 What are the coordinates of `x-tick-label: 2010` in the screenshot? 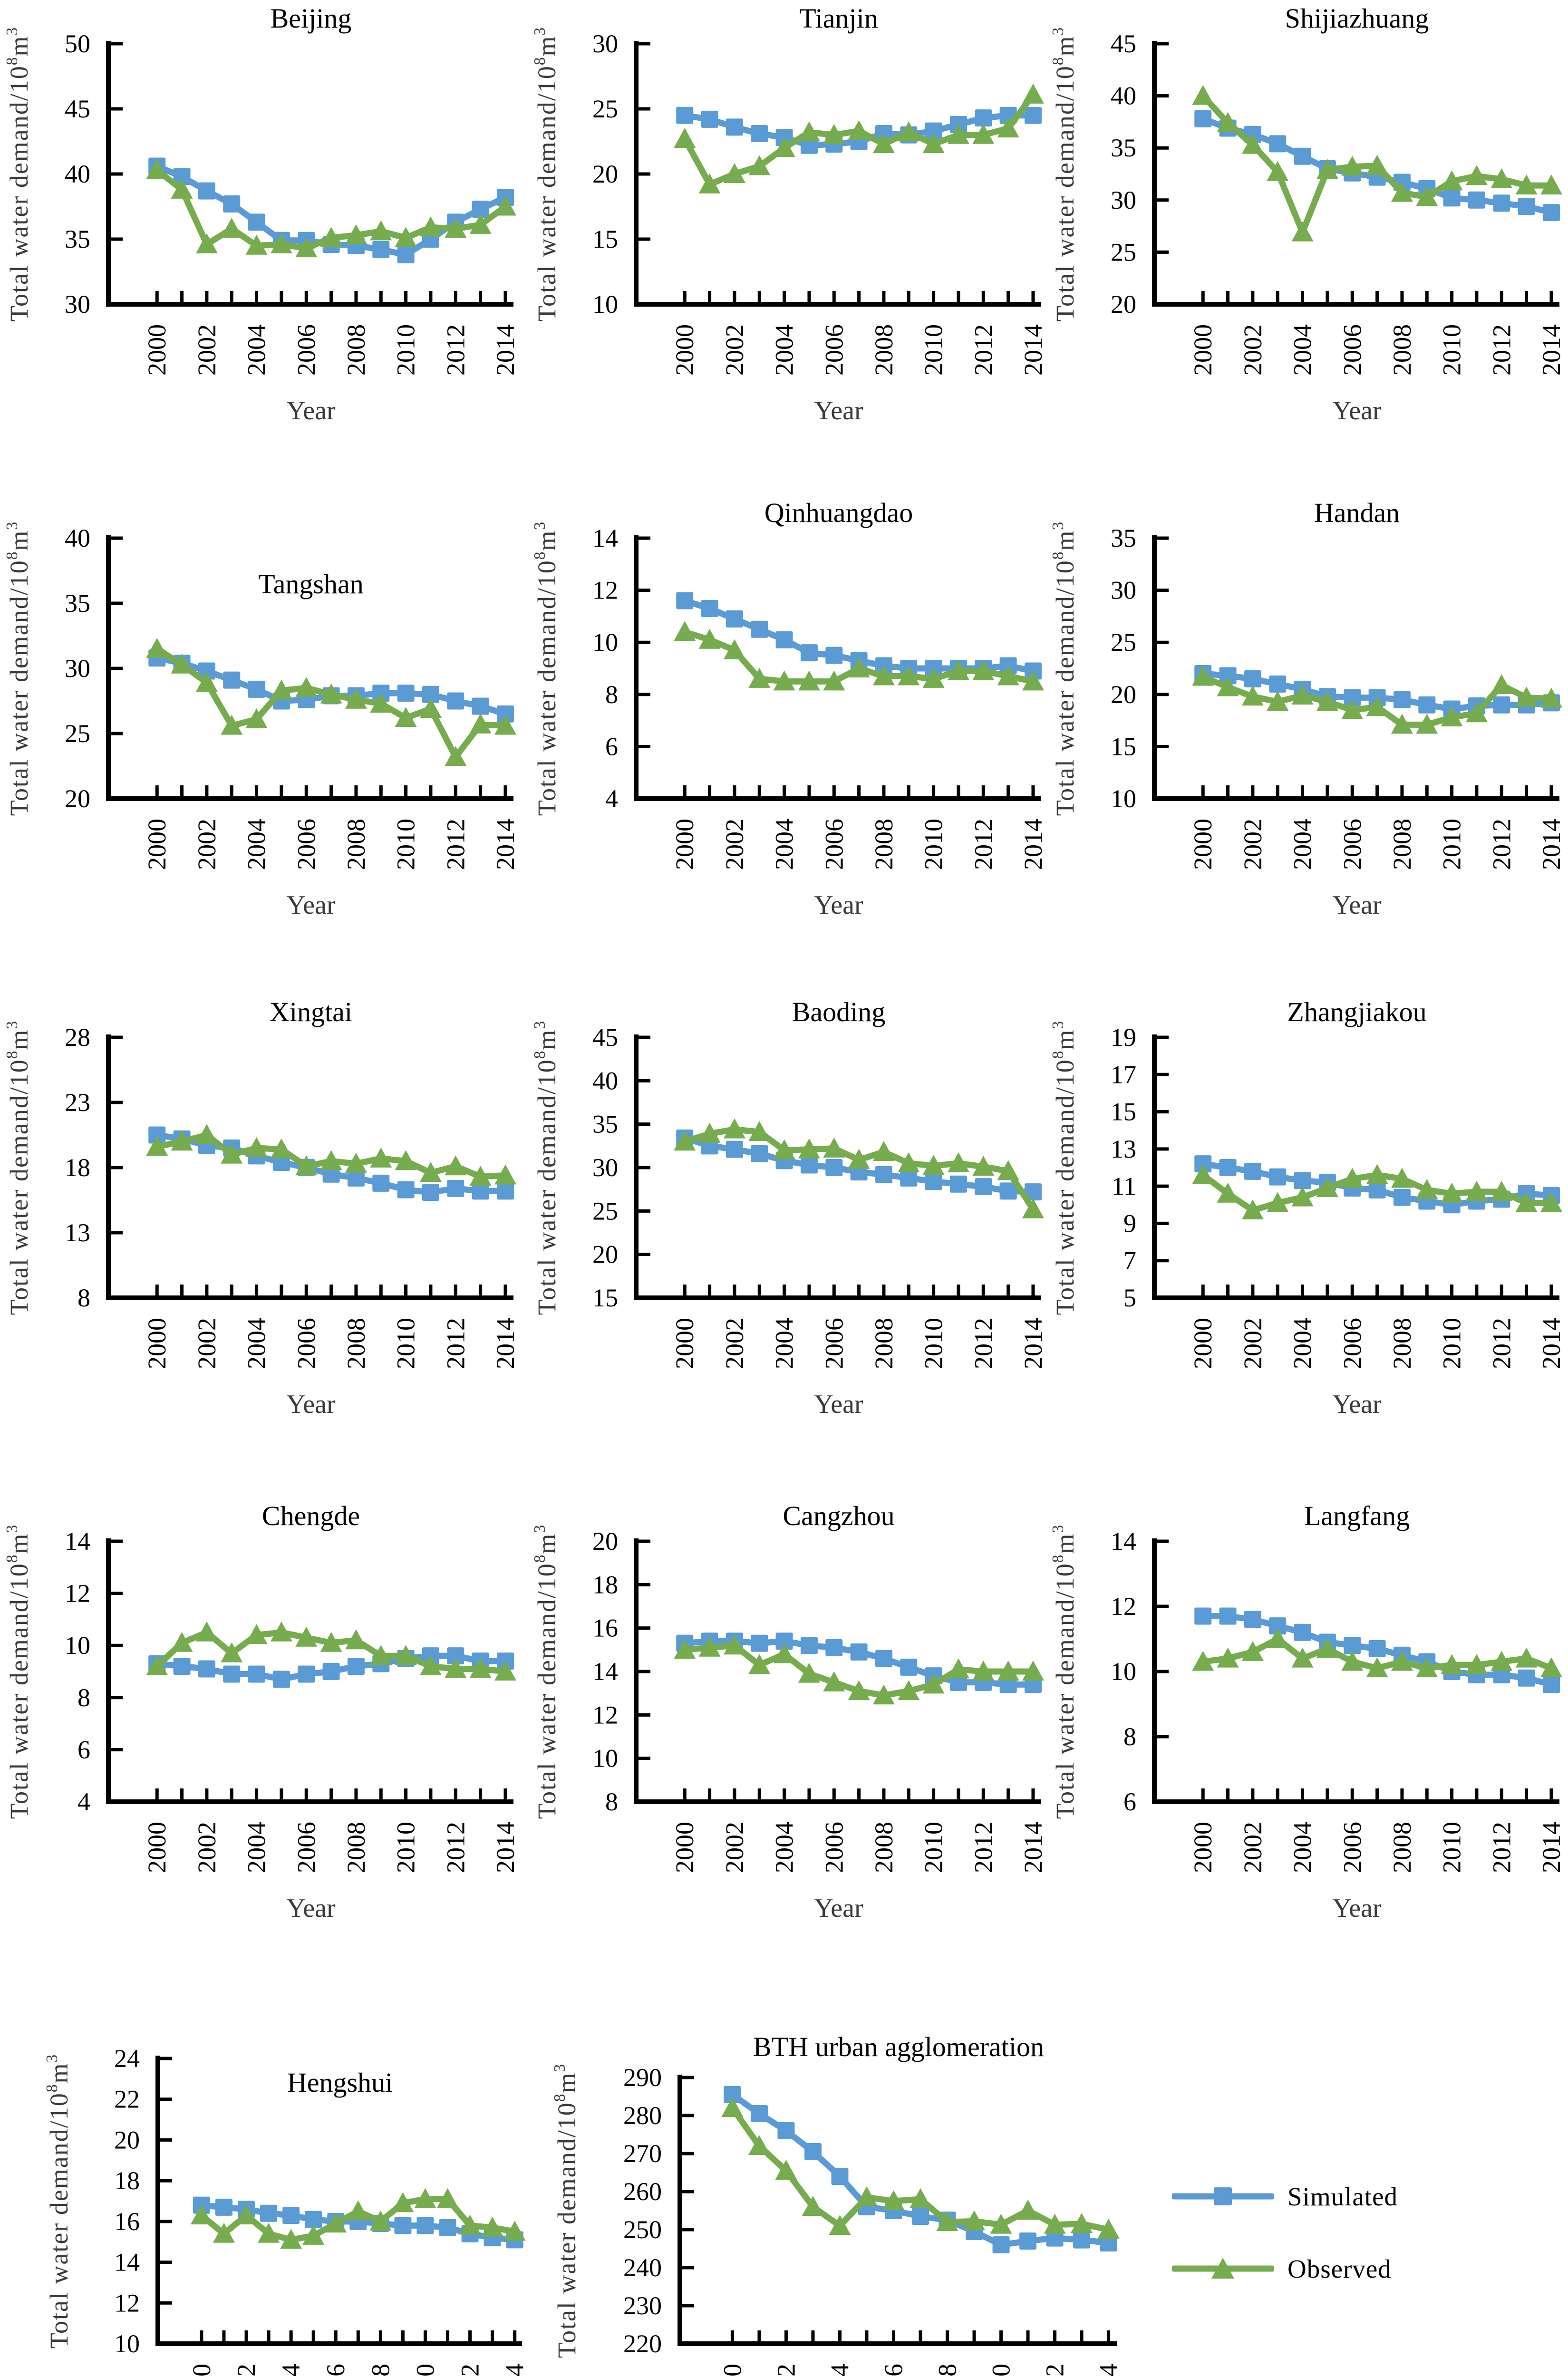 It's located at (425, 2370).